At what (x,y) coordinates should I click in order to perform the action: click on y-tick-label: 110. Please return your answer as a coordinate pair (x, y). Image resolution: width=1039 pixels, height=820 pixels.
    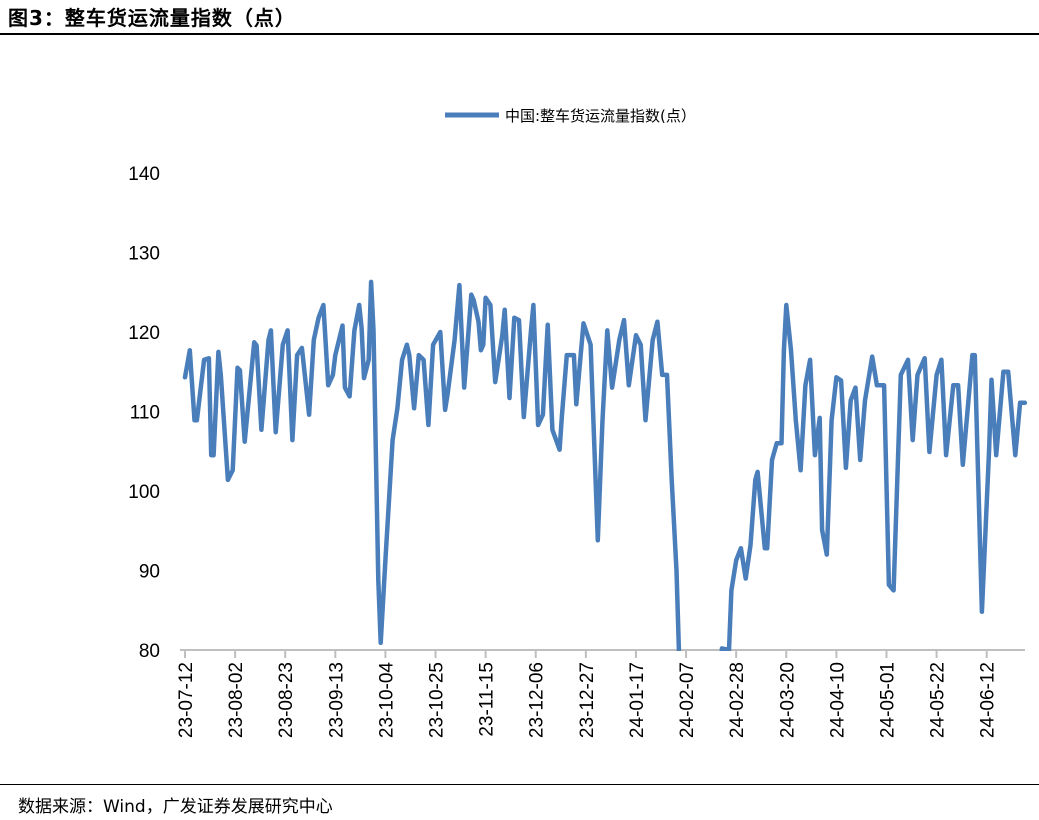
    Looking at the image, I should click on (145, 413).